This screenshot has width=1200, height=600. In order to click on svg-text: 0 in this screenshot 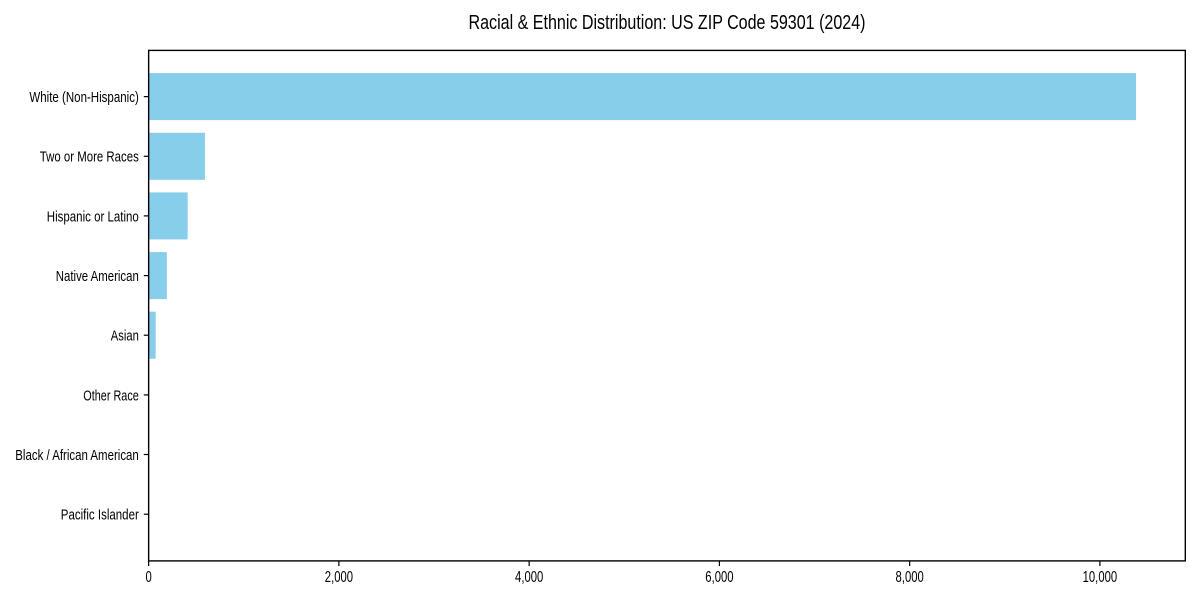, I will do `click(149, 577)`.